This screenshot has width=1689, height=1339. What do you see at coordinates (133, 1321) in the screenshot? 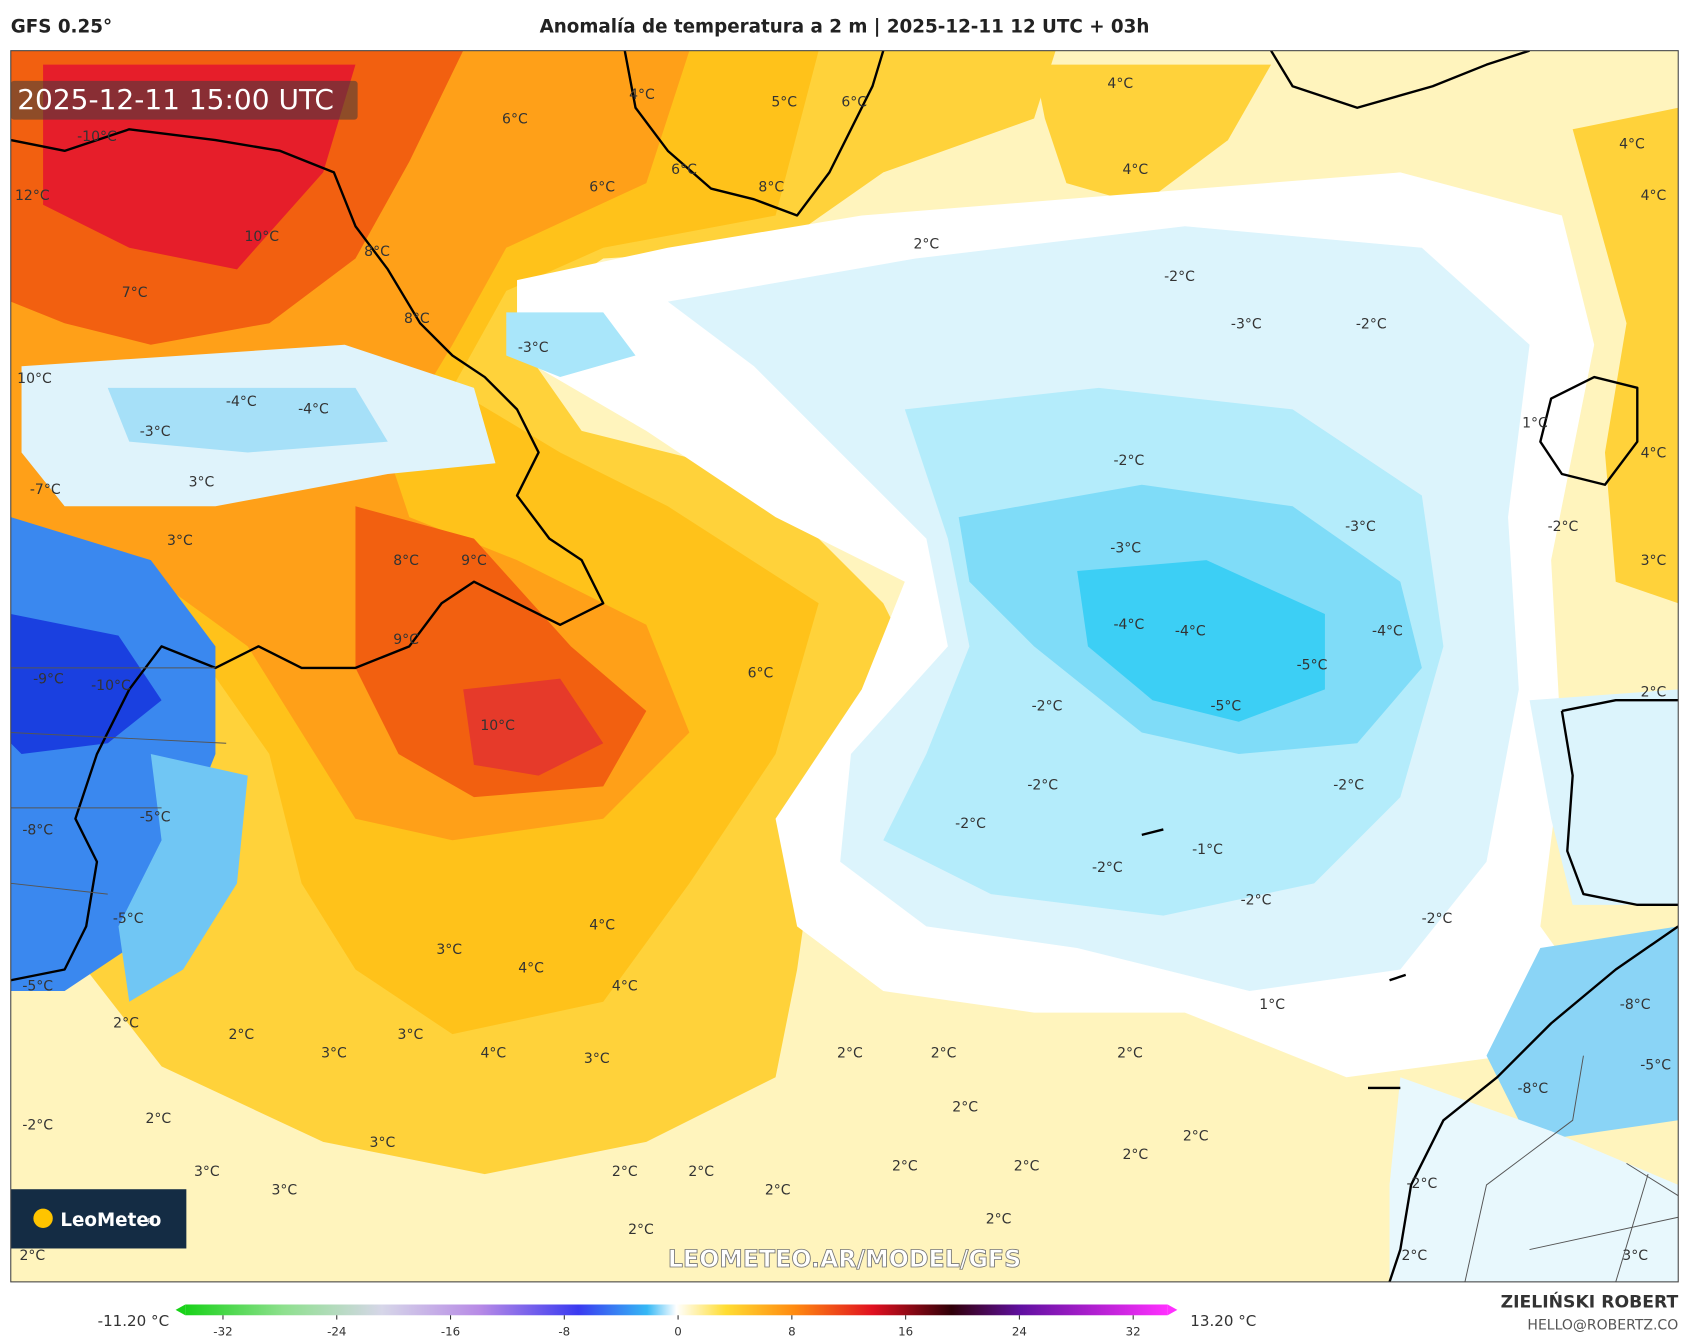
I see `colorbar-min: -11.20 °C` at bounding box center [133, 1321].